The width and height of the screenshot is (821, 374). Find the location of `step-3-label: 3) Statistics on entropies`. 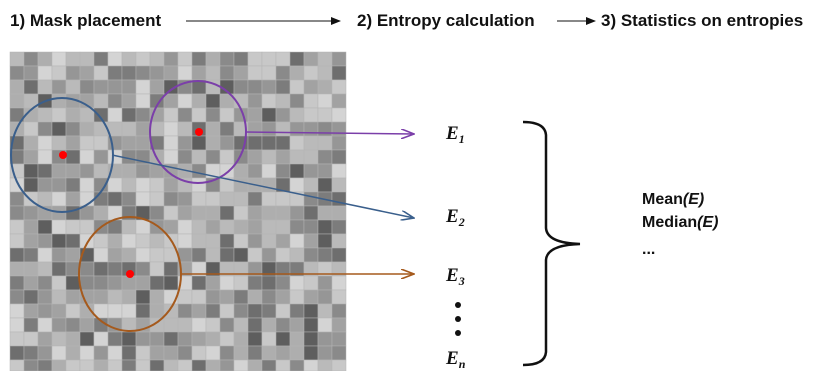

step-3-label: 3) Statistics on entropies is located at coordinates (702, 20).